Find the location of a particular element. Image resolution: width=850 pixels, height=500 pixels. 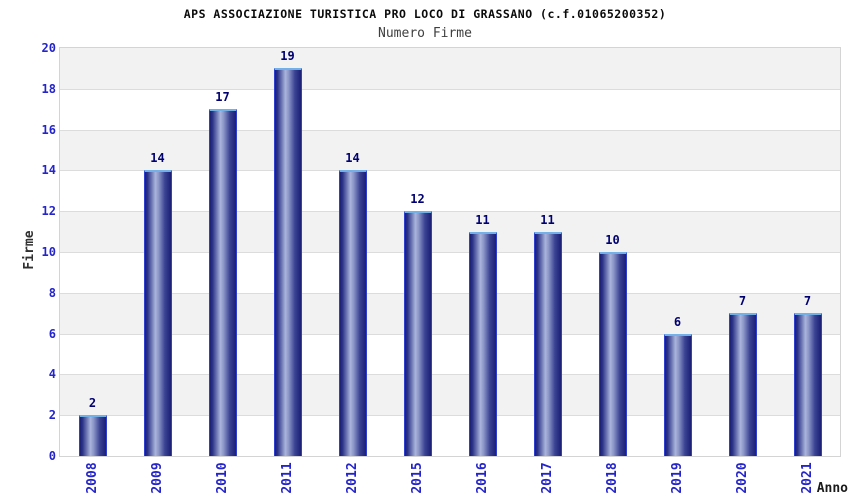

bar-value-label: 10 is located at coordinates (612, 240).